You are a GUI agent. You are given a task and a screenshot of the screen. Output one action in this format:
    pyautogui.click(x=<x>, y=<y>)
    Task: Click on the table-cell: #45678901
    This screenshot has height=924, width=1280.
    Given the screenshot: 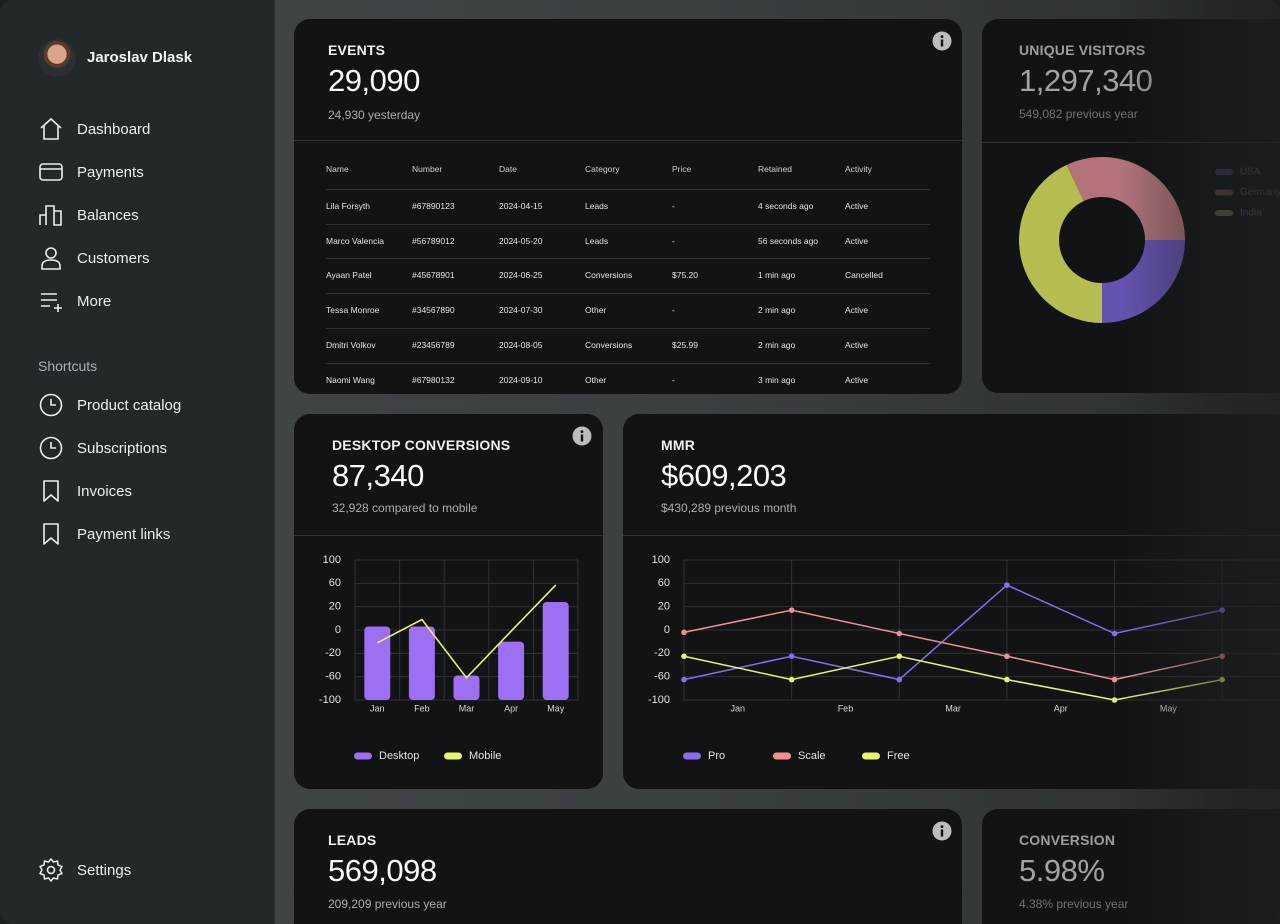 What is the action you would take?
    pyautogui.click(x=433, y=275)
    